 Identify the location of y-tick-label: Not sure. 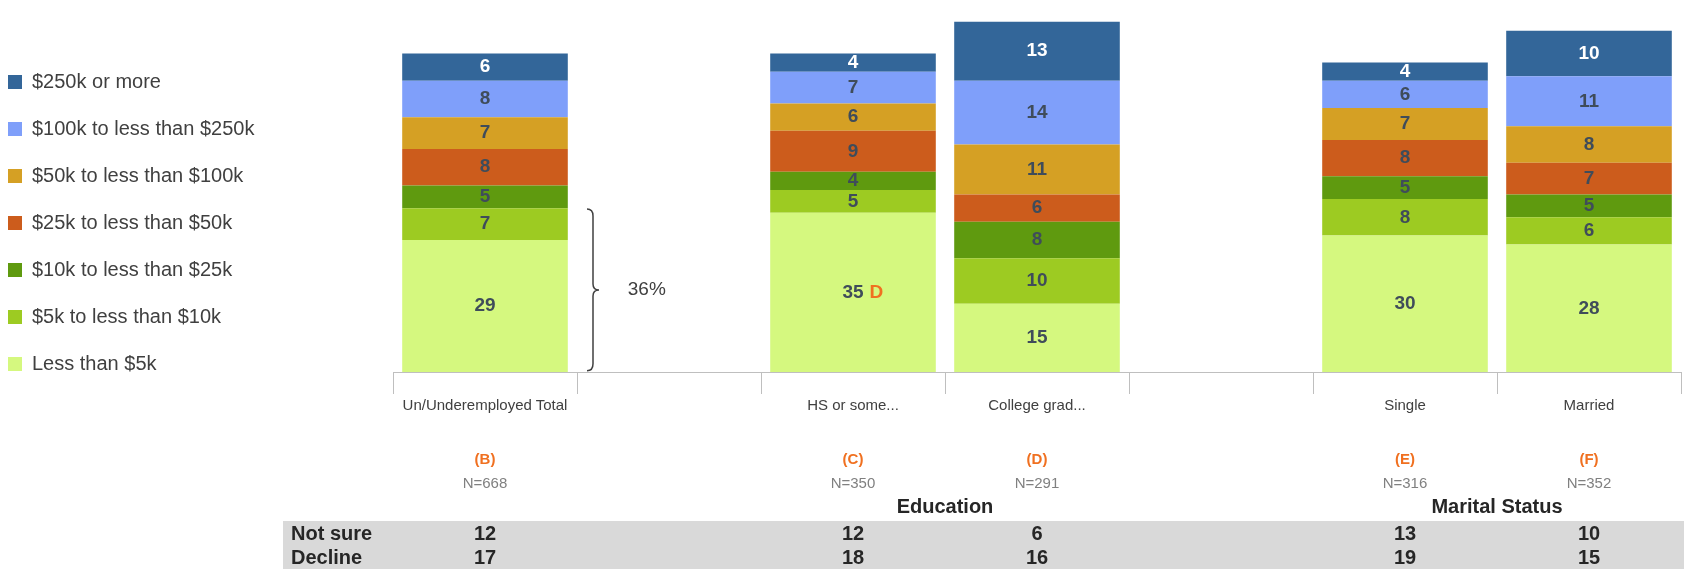
(332, 533).